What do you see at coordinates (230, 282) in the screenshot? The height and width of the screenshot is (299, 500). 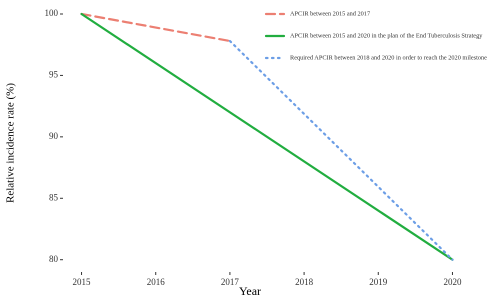 I see `x-tick-label: 2017` at bounding box center [230, 282].